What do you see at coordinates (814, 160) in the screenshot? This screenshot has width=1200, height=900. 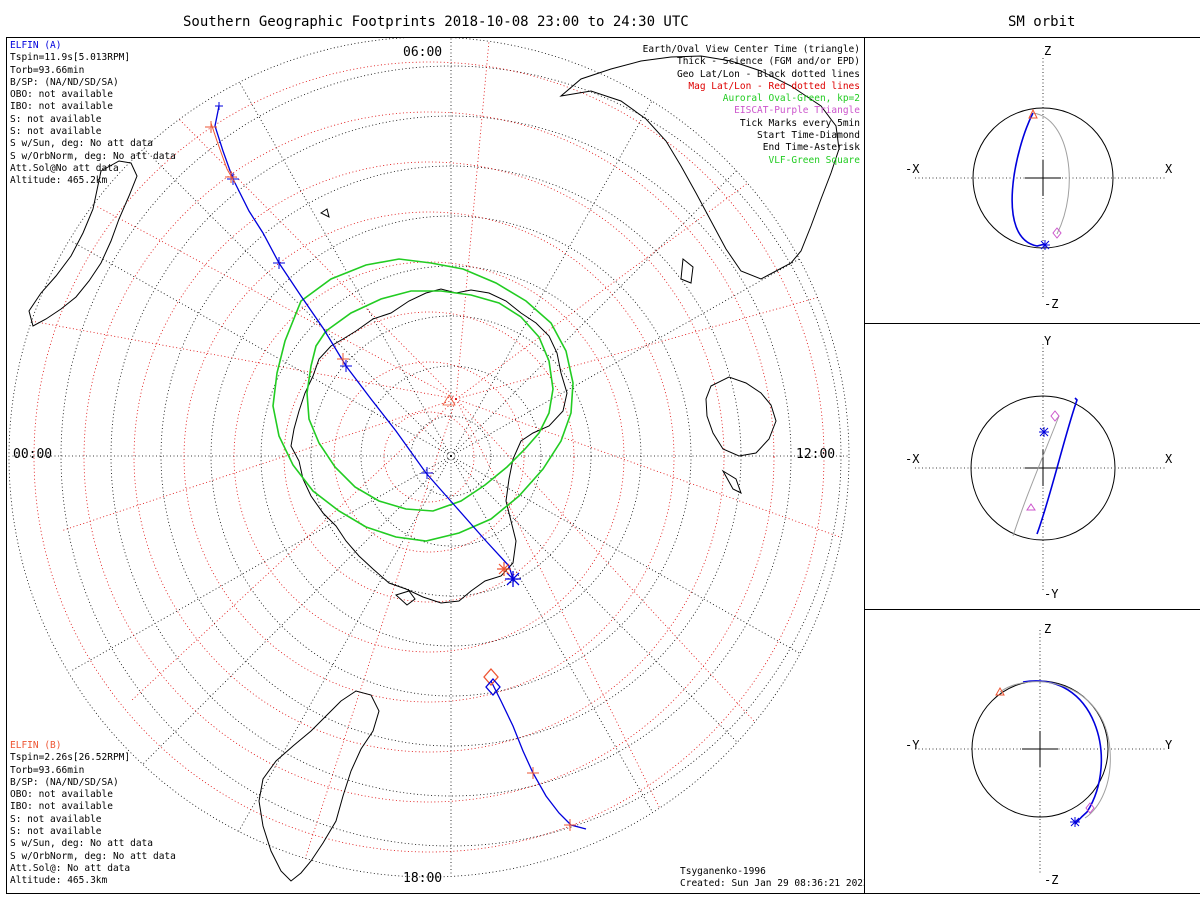 I see `legend-entry: VLF-Green Square` at bounding box center [814, 160].